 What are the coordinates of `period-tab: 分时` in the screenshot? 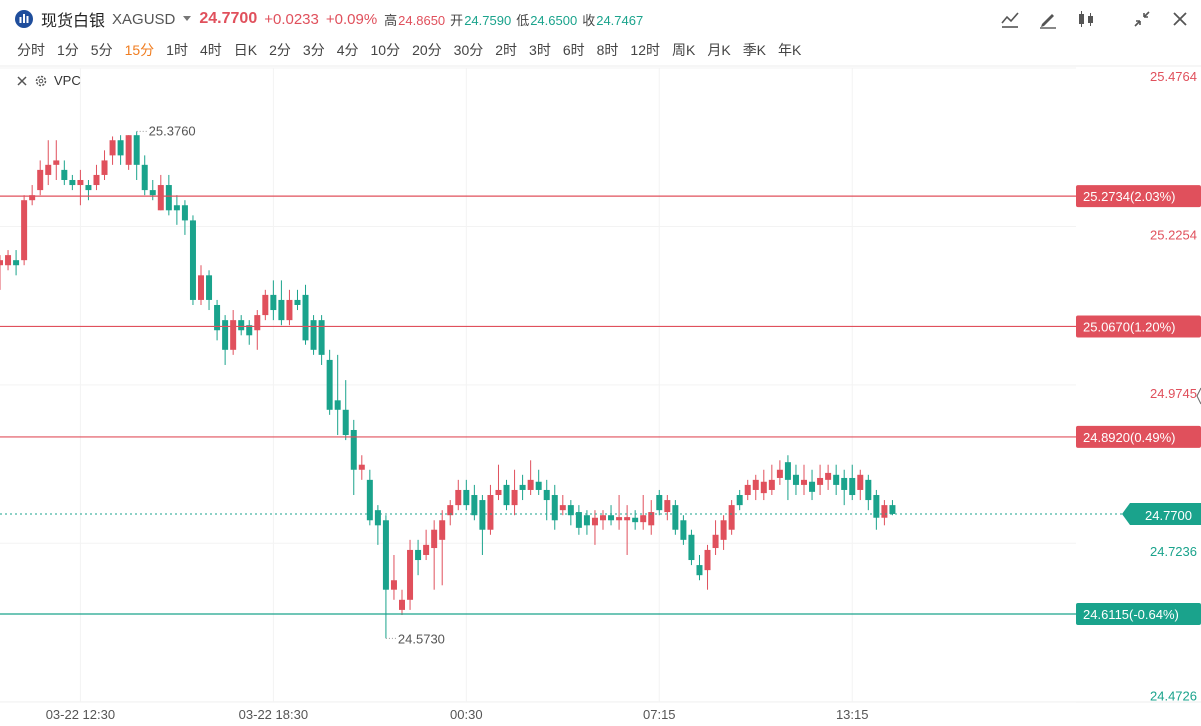 It's located at (31, 50).